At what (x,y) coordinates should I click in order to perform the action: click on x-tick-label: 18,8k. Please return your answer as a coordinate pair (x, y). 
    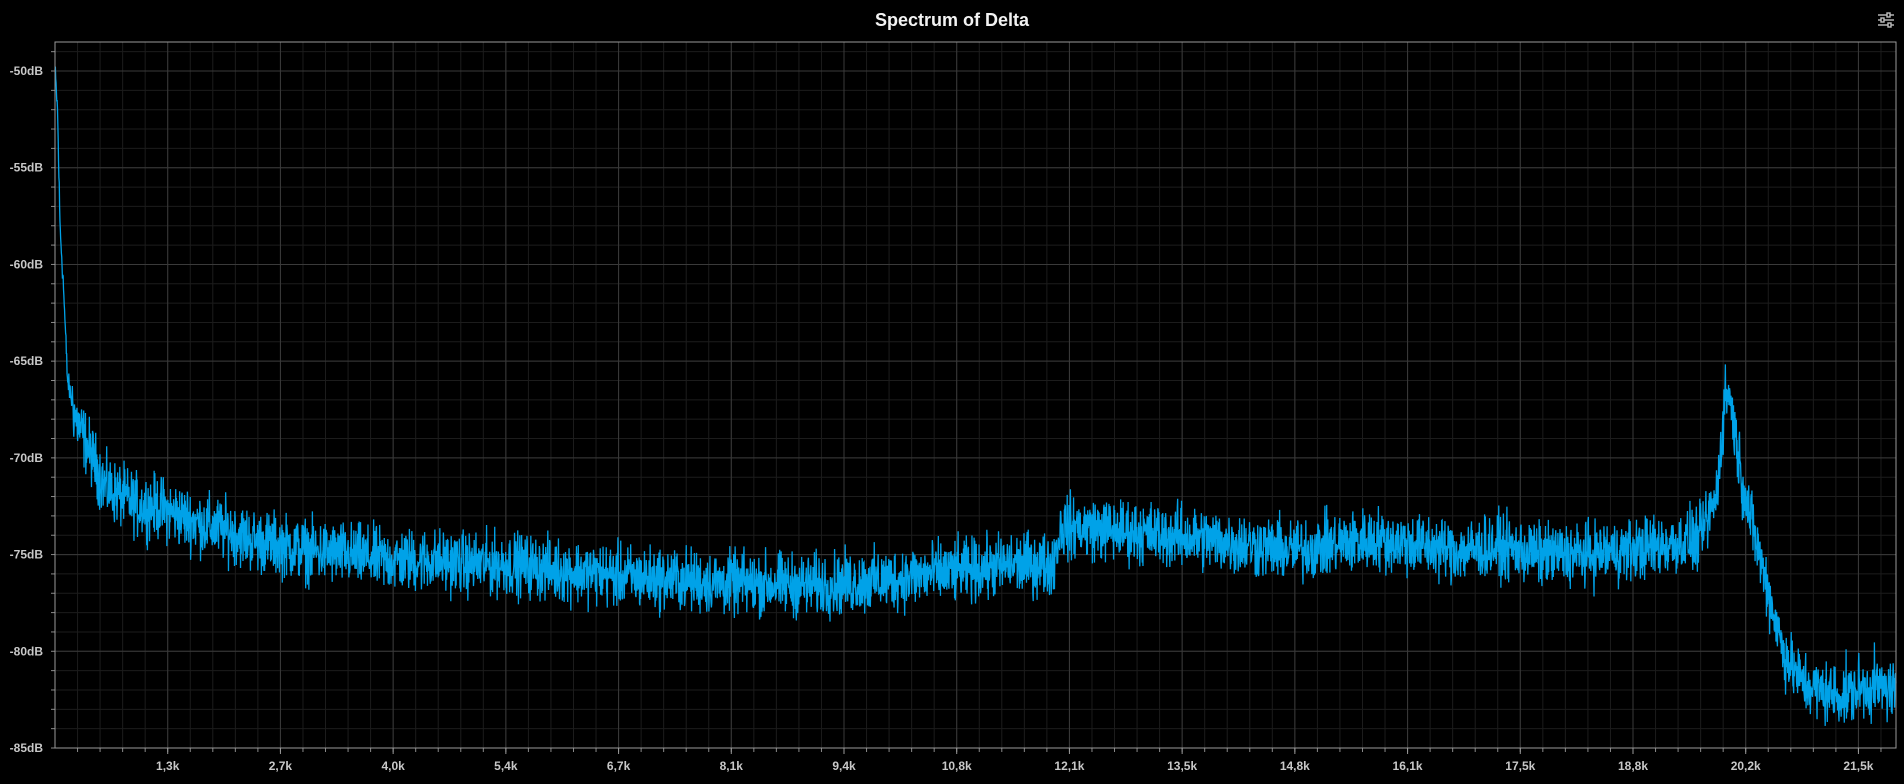
    Looking at the image, I should click on (1633, 766).